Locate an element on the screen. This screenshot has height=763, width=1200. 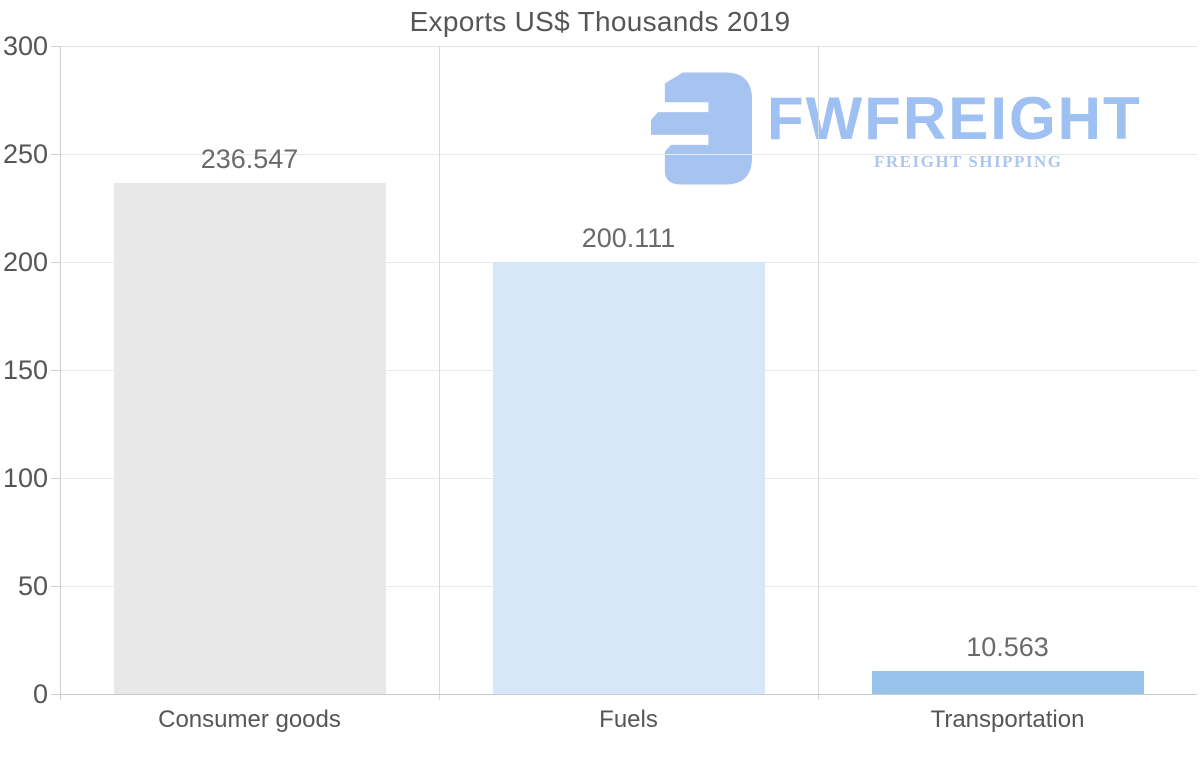
bar-value-transportation: 10.563 is located at coordinates (1007, 647).